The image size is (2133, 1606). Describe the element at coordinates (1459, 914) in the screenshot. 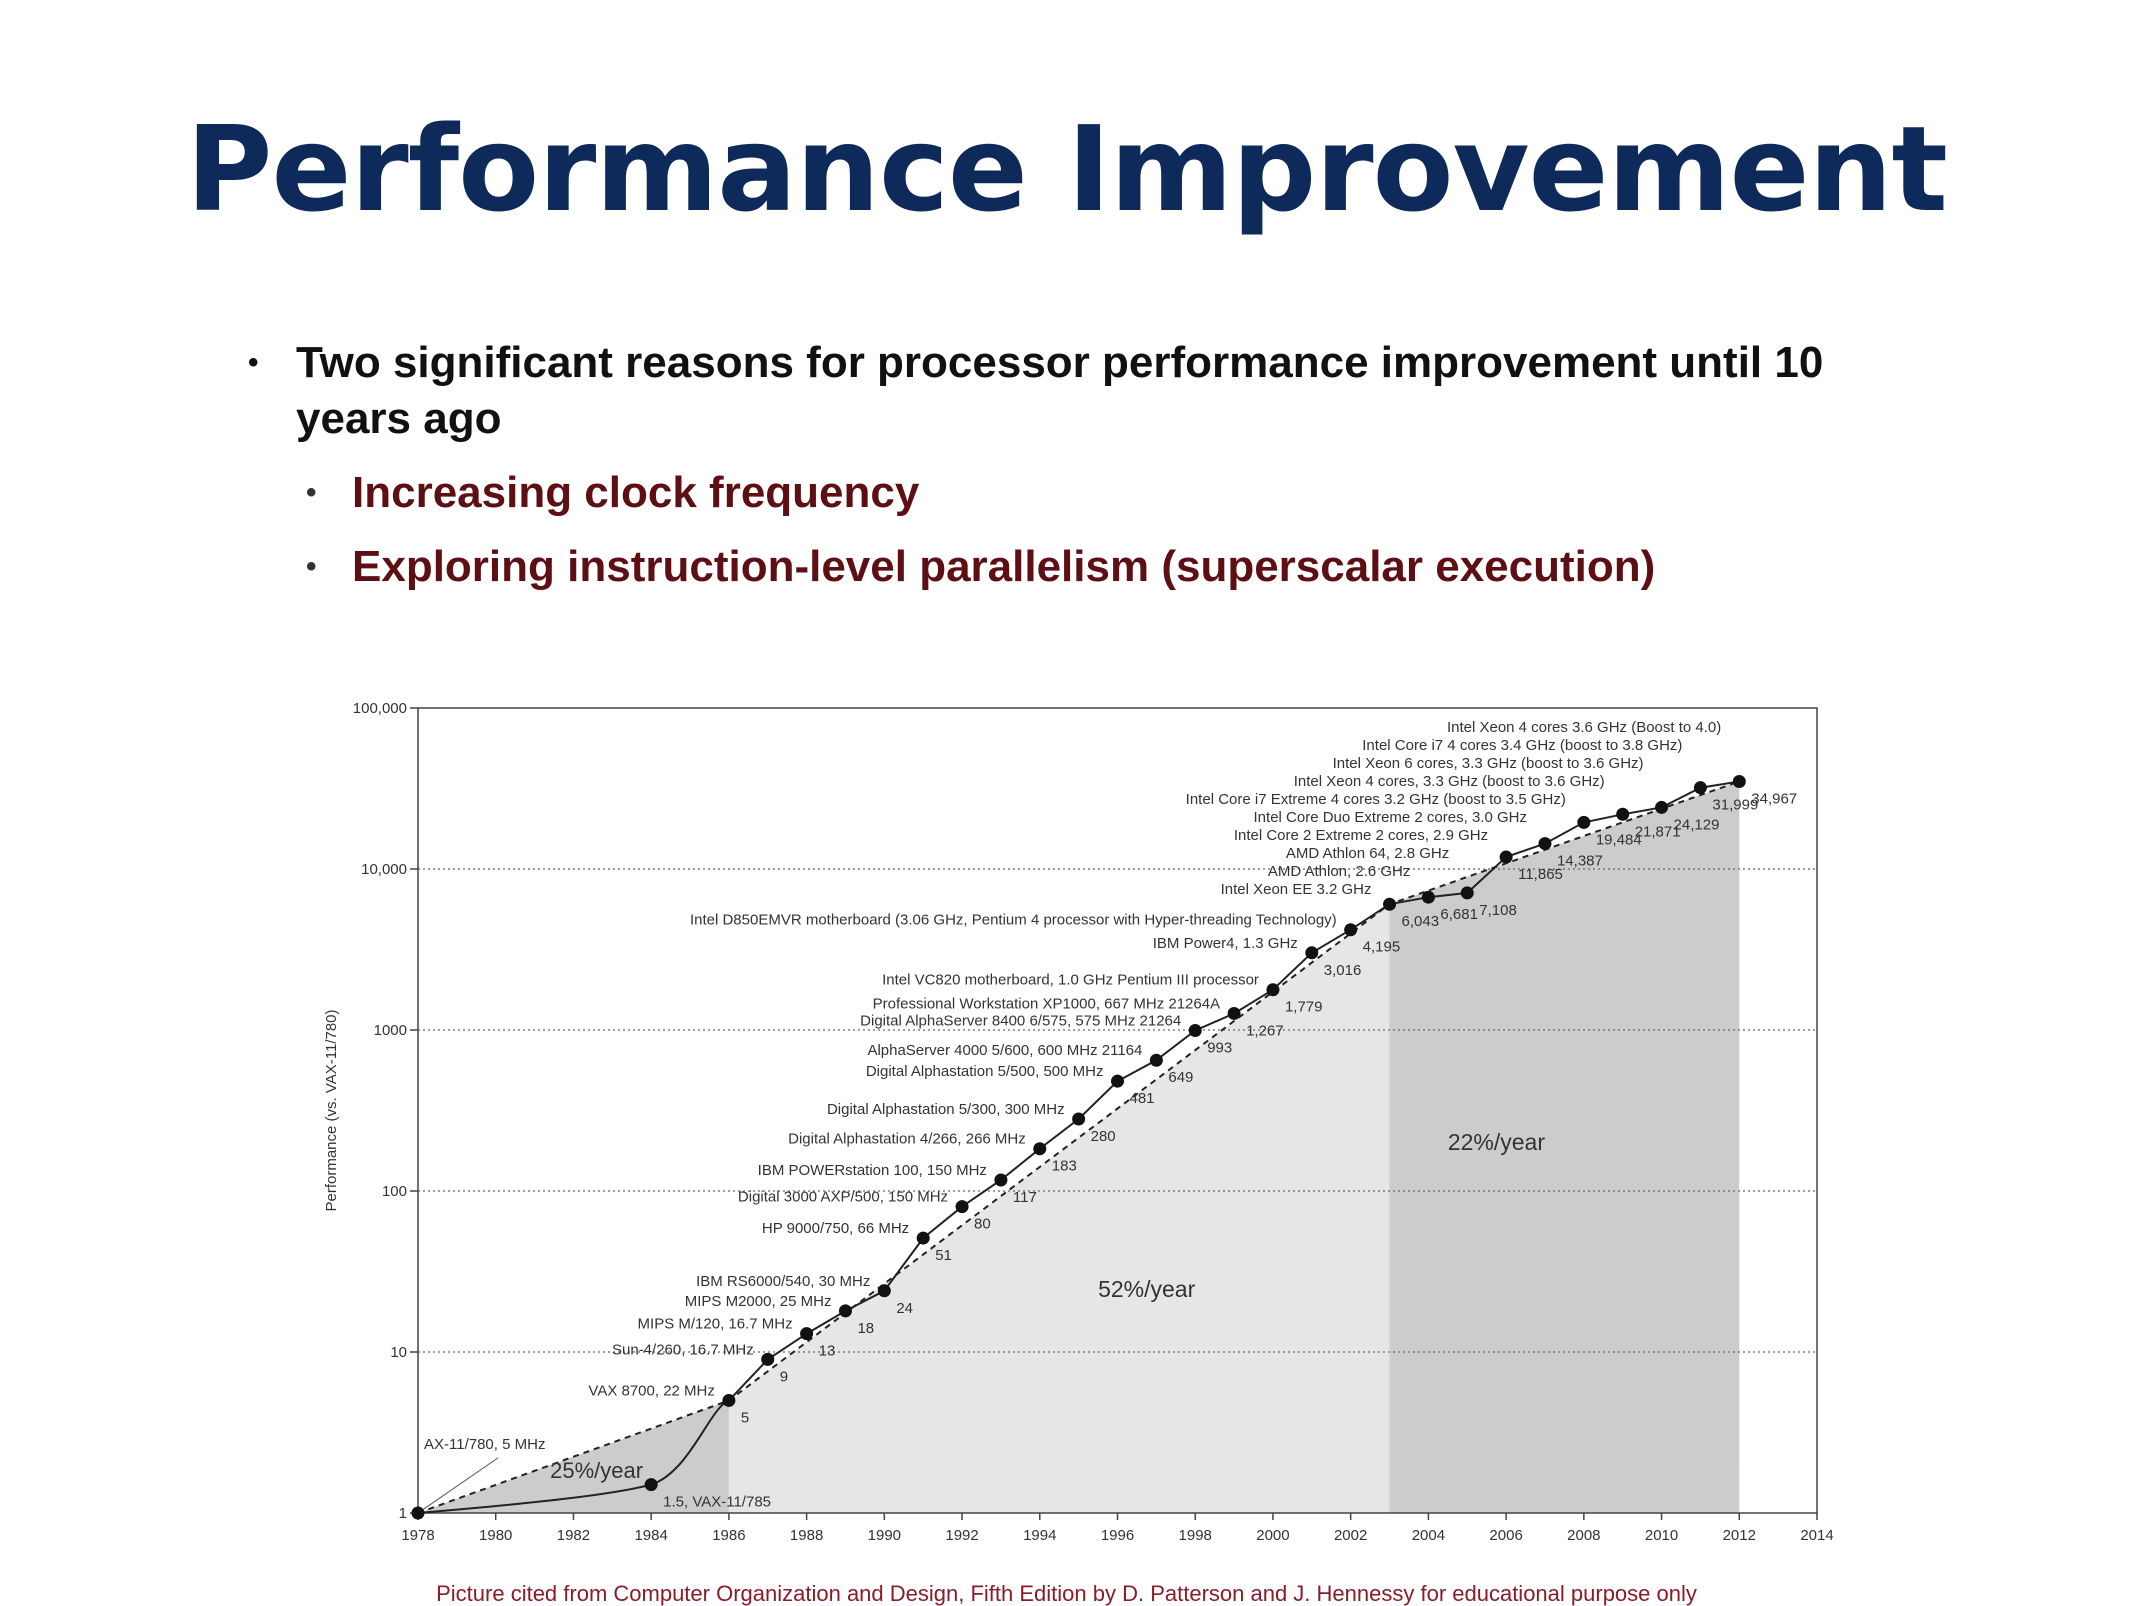

I see `value-label: 6,681` at that location.